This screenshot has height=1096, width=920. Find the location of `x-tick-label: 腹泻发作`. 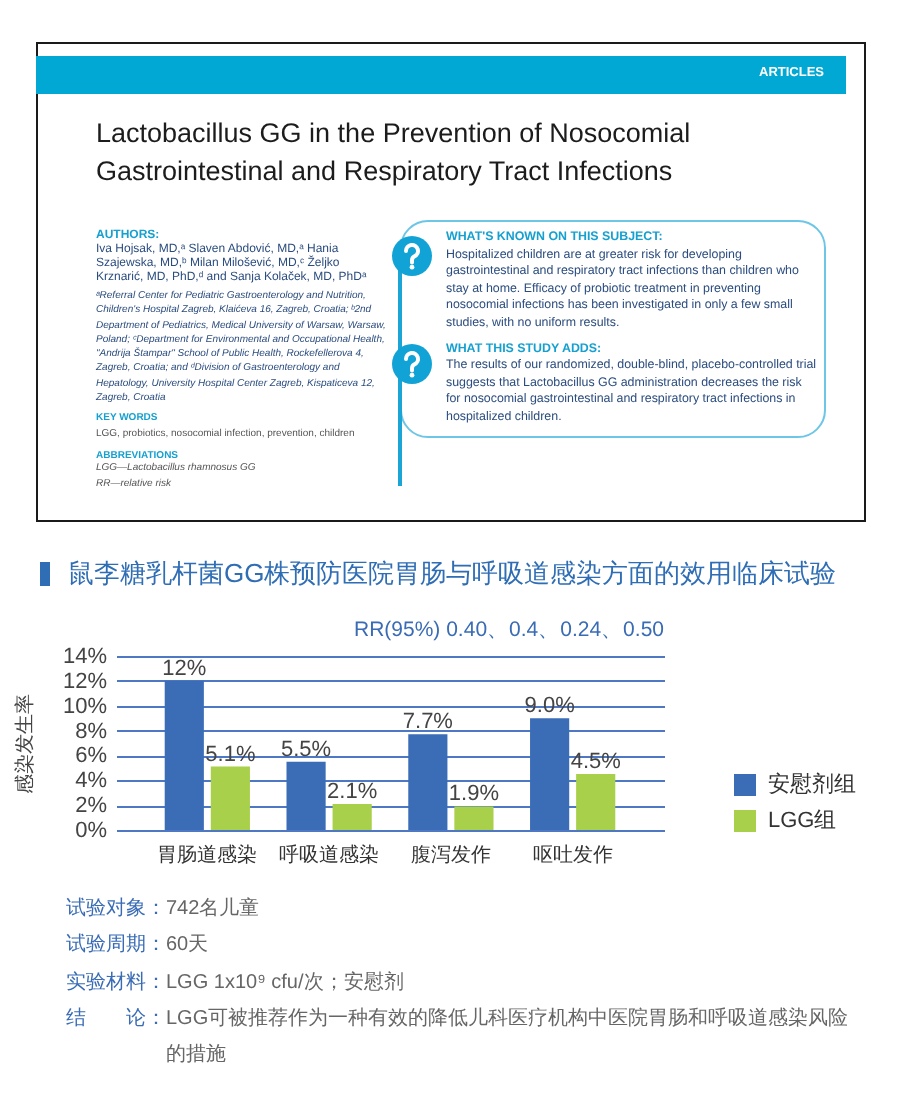

x-tick-label: 腹泻发作 is located at coordinates (450, 855).